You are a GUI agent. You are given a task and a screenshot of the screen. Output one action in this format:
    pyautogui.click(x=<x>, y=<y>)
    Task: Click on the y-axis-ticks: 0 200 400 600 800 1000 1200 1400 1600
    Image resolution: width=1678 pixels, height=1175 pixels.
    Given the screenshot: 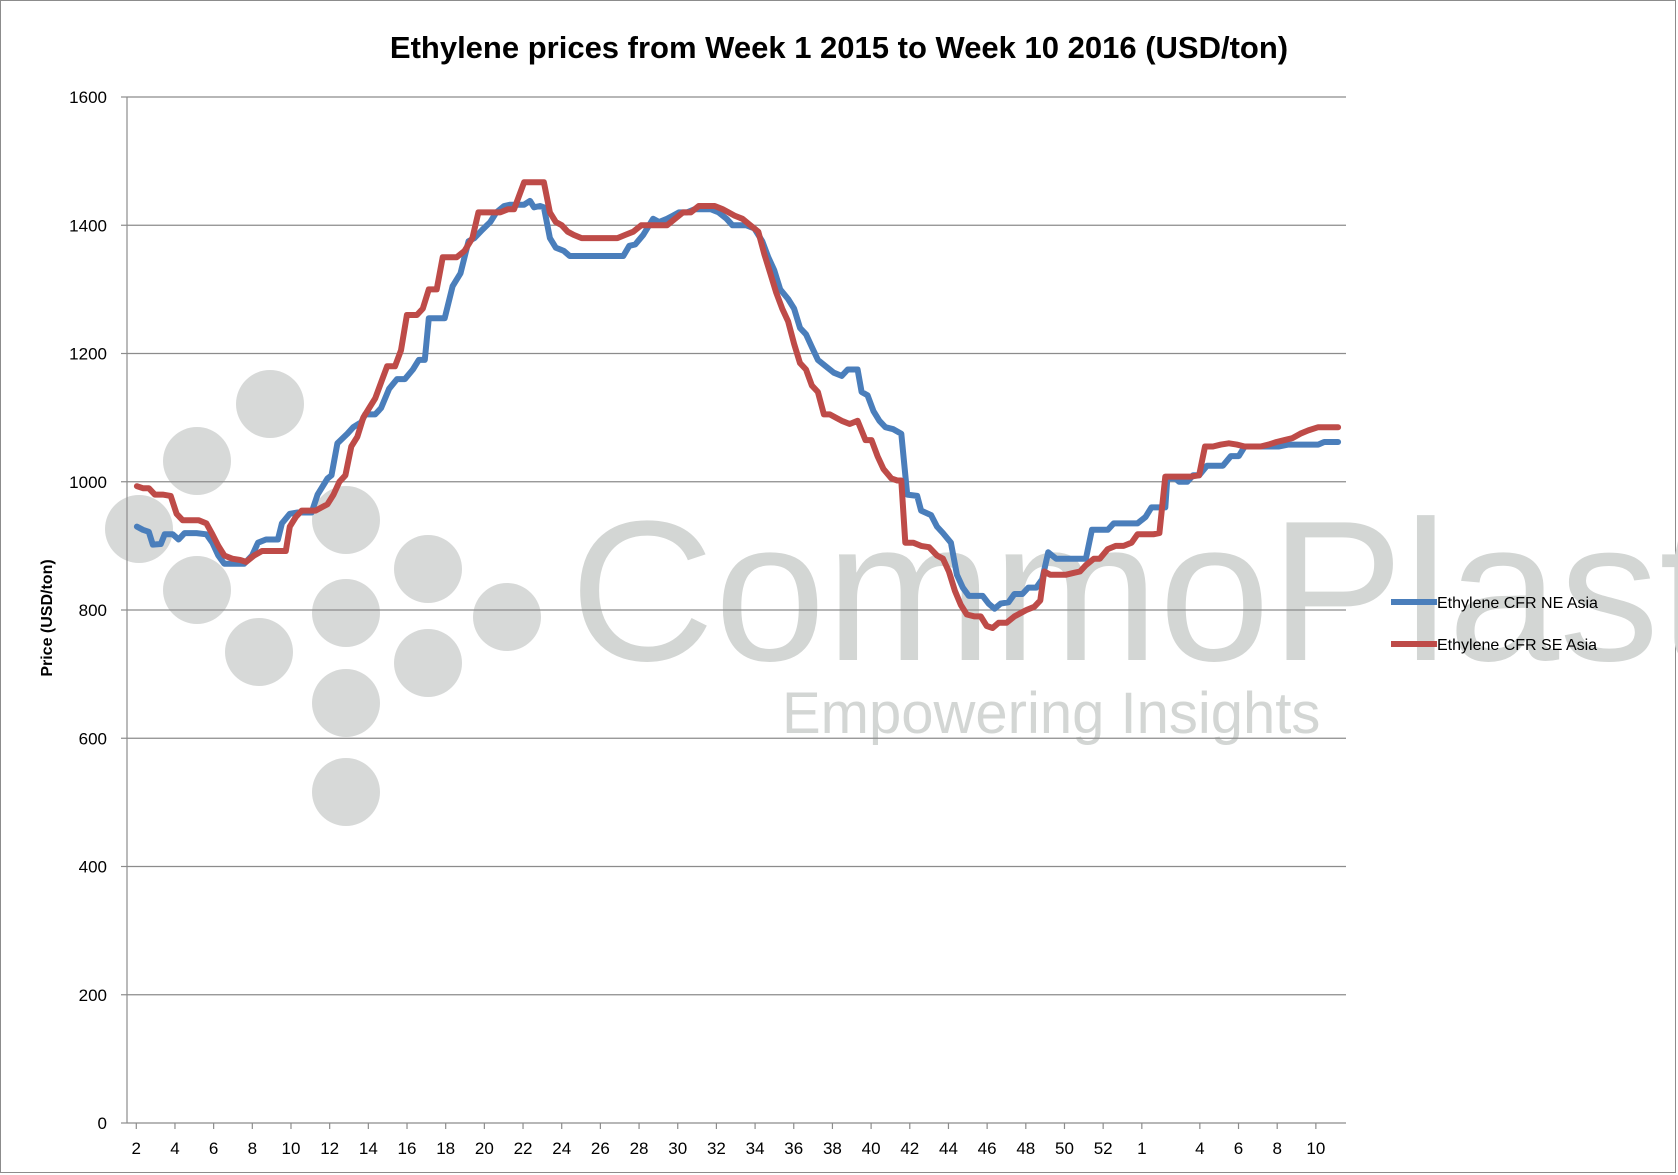 What is the action you would take?
    pyautogui.click(x=98, y=610)
    